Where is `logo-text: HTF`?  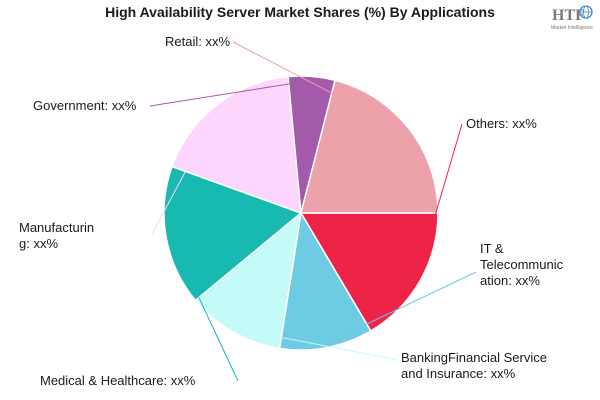 logo-text: HTF is located at coordinates (568, 15).